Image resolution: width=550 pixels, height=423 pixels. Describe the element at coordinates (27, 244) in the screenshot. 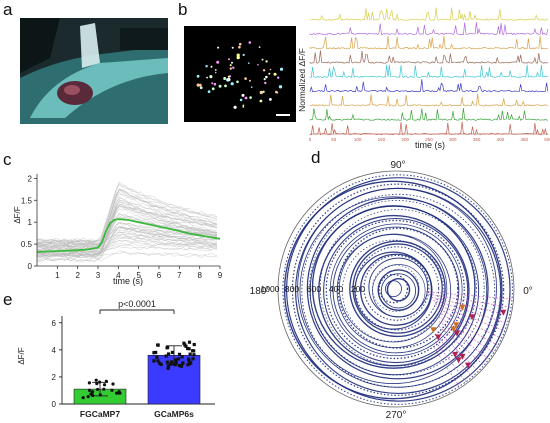

I see `dff-ytick: 0.5` at that location.